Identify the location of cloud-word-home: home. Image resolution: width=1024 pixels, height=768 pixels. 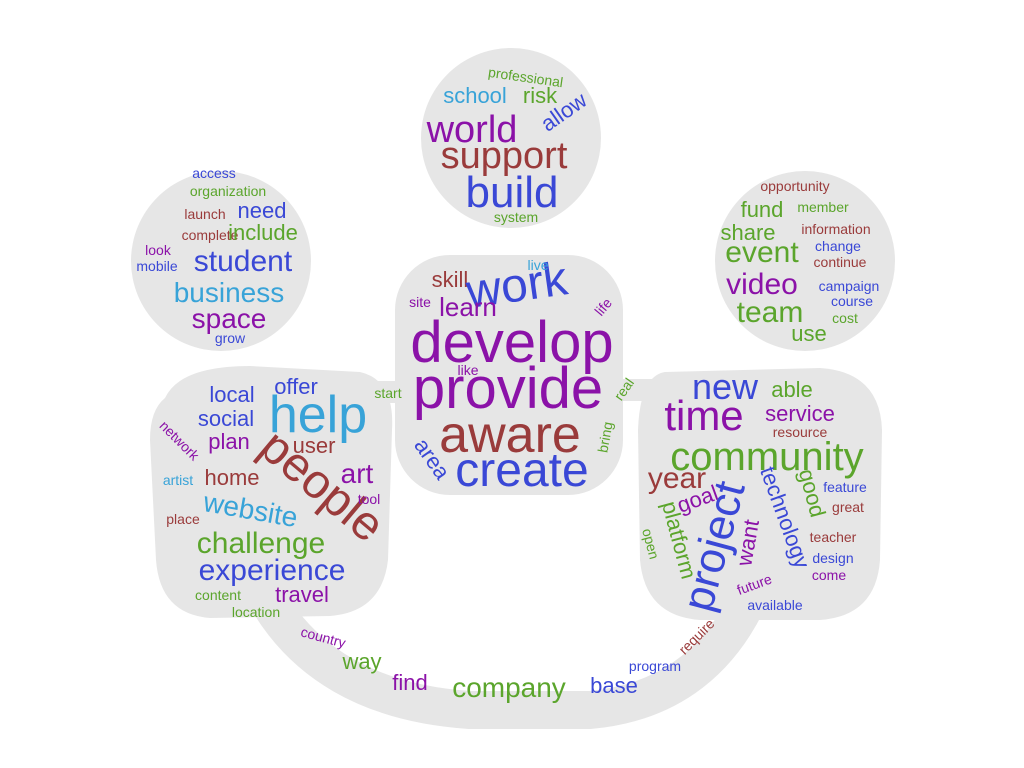
(231, 477).